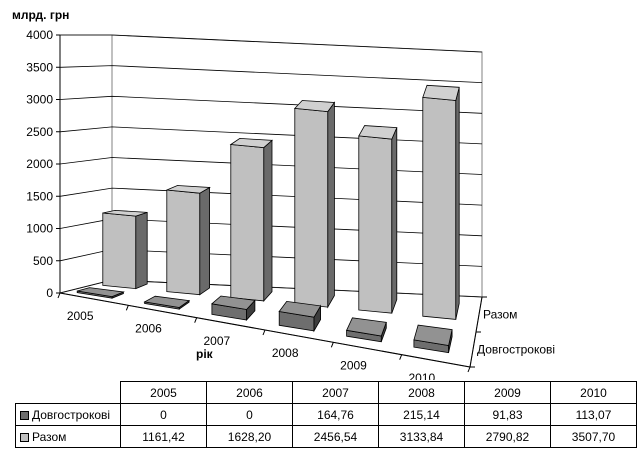 The height and width of the screenshot is (466, 642). I want to click on x-tick-label: 2005, so click(80, 316).